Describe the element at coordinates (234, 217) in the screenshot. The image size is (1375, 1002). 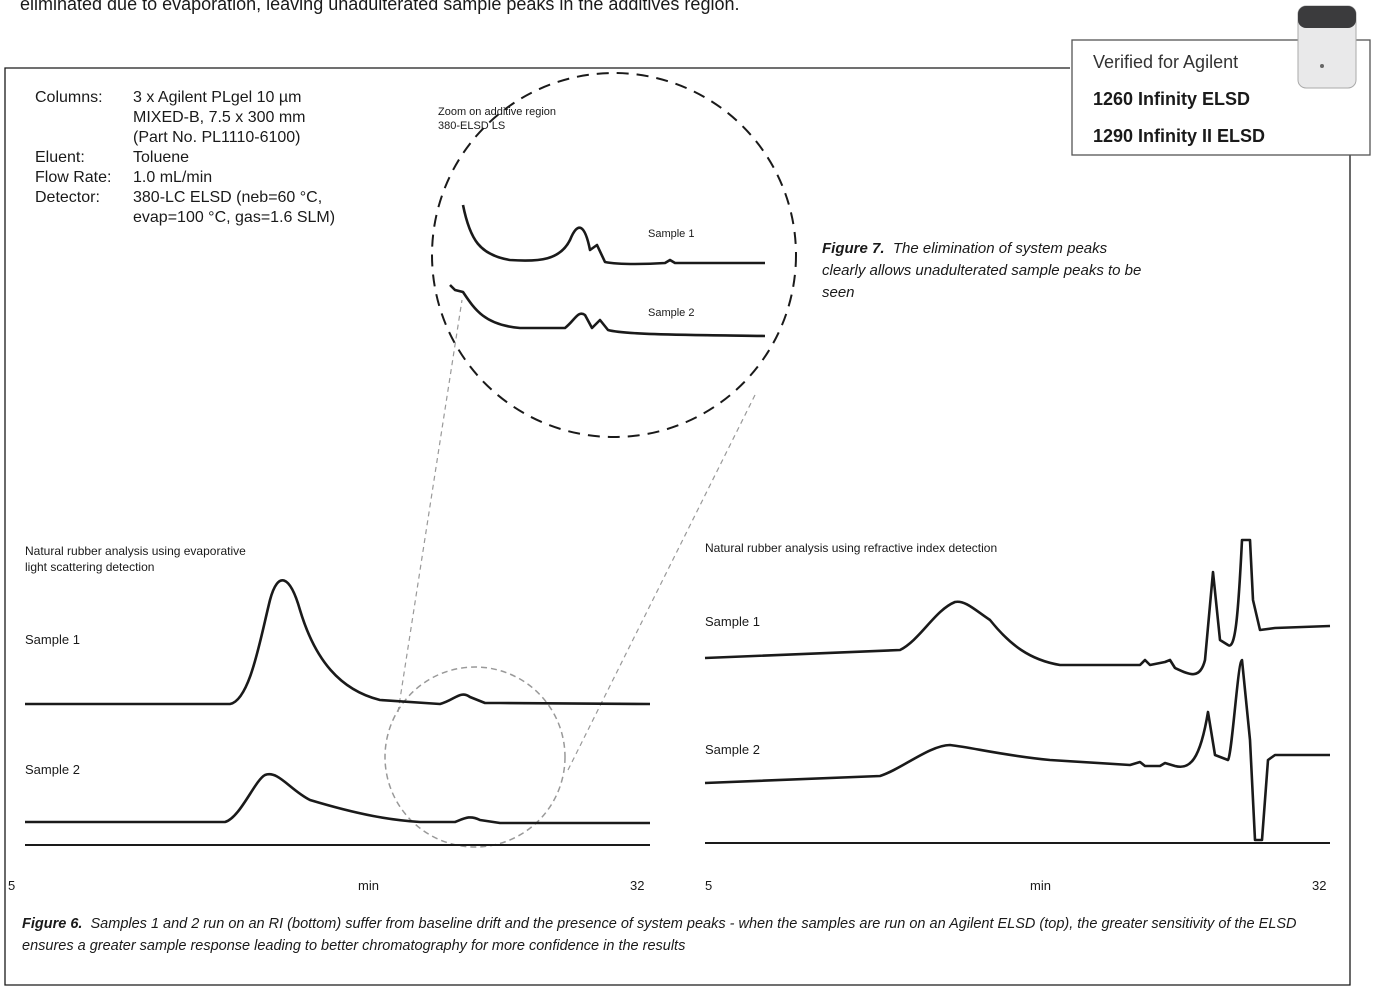
I see `condition-value: evap=100 °C, gas=1.6 SLM)` at that location.